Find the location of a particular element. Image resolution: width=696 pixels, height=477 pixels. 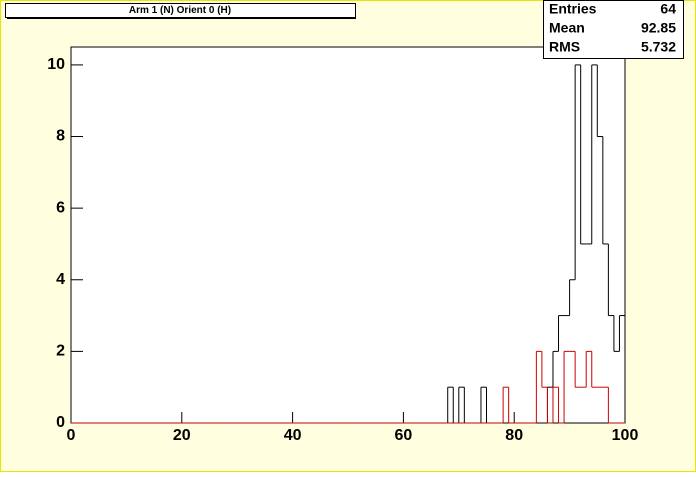

y-tick-label: 10 is located at coordinates (56, 64).